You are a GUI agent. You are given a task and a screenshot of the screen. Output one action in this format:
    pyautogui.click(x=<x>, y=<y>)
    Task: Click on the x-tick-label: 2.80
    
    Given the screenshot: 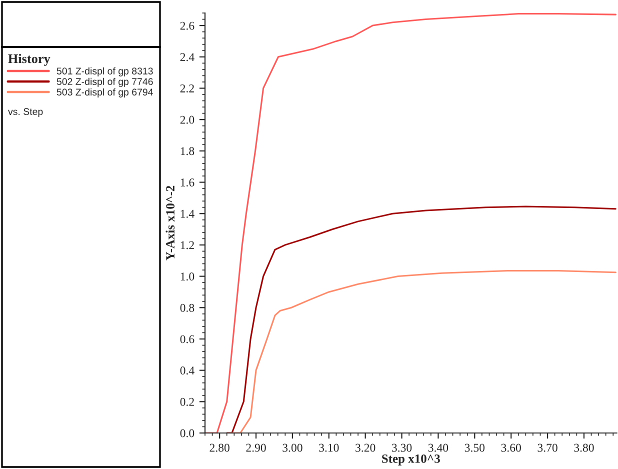 What is the action you would take?
    pyautogui.click(x=220, y=448)
    